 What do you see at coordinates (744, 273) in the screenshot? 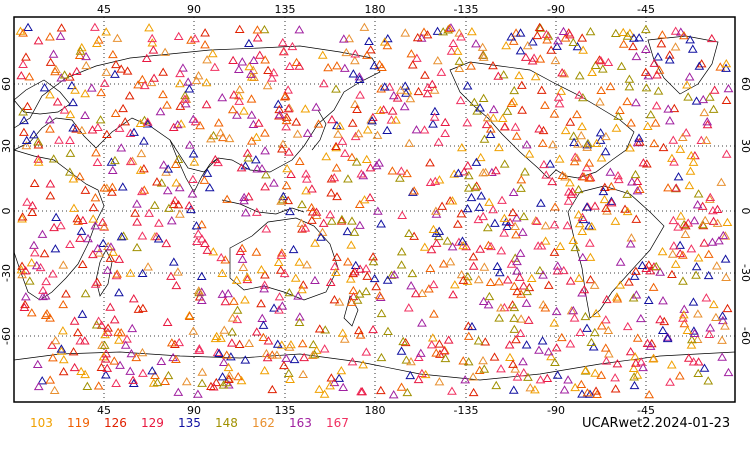
I see `lat-tick-label-right: -30` at bounding box center [744, 273].